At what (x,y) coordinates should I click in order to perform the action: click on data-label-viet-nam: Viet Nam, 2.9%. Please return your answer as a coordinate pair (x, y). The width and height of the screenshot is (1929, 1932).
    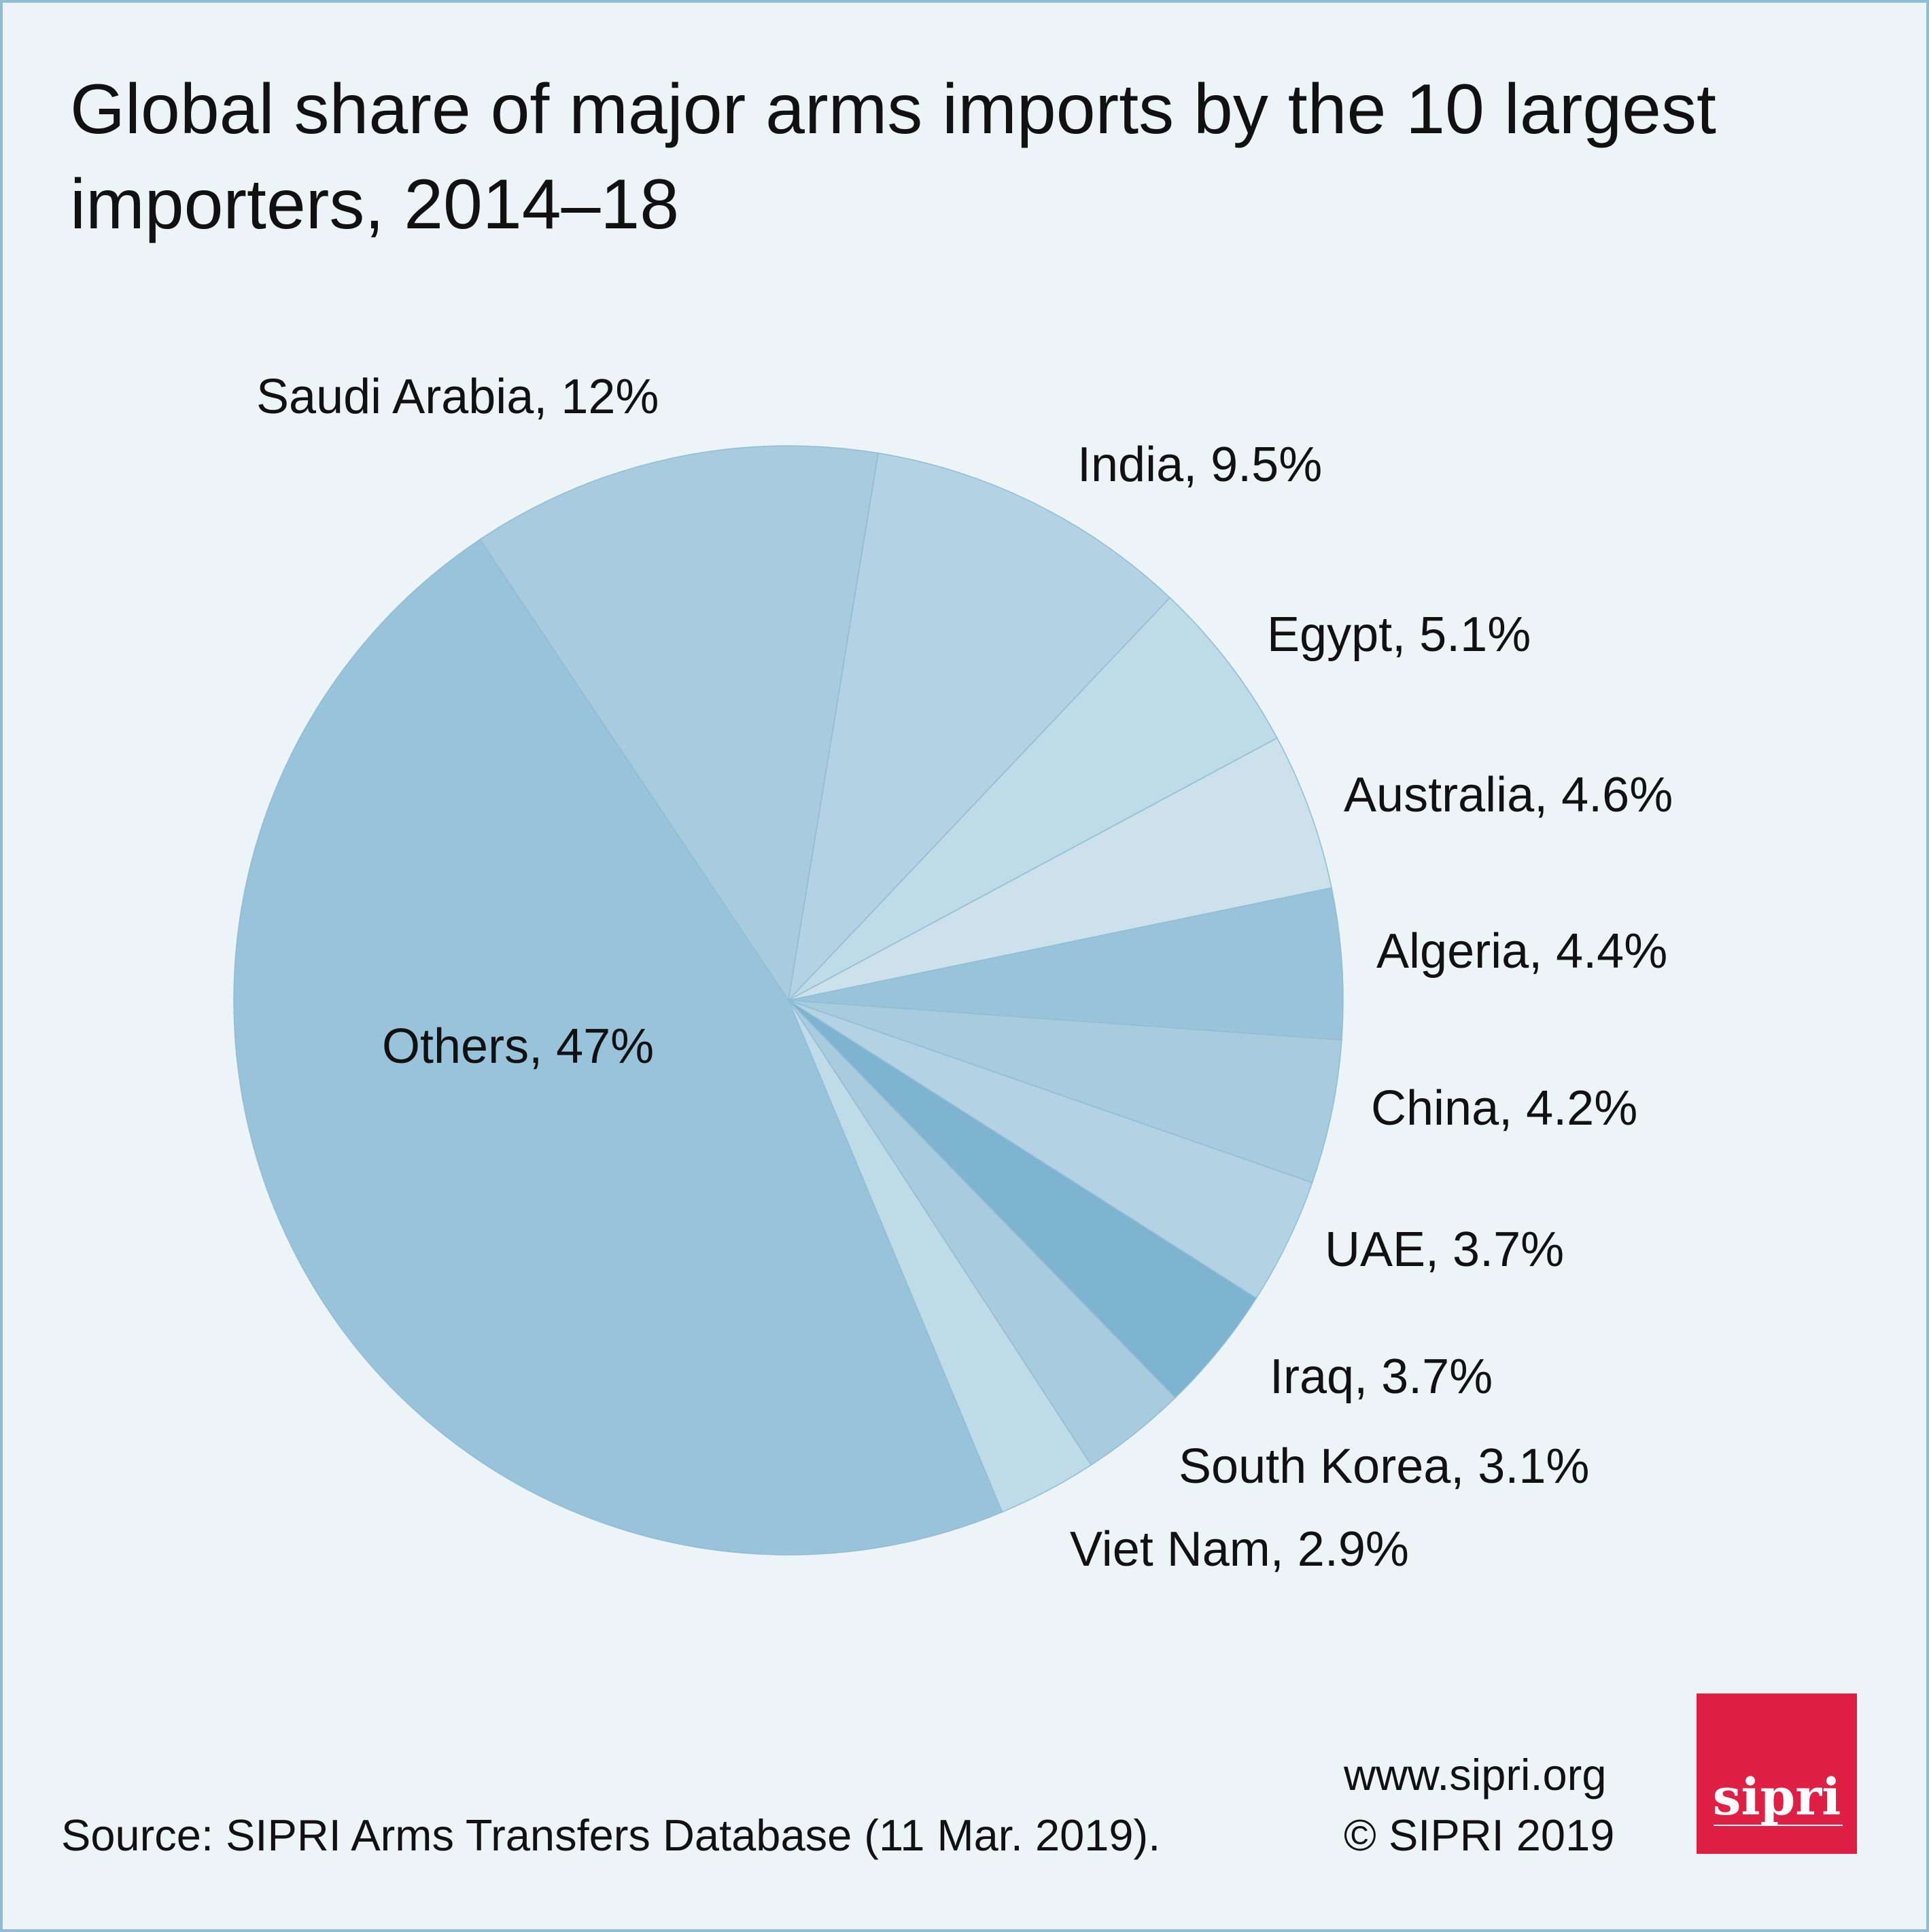
    Looking at the image, I should click on (1240, 1549).